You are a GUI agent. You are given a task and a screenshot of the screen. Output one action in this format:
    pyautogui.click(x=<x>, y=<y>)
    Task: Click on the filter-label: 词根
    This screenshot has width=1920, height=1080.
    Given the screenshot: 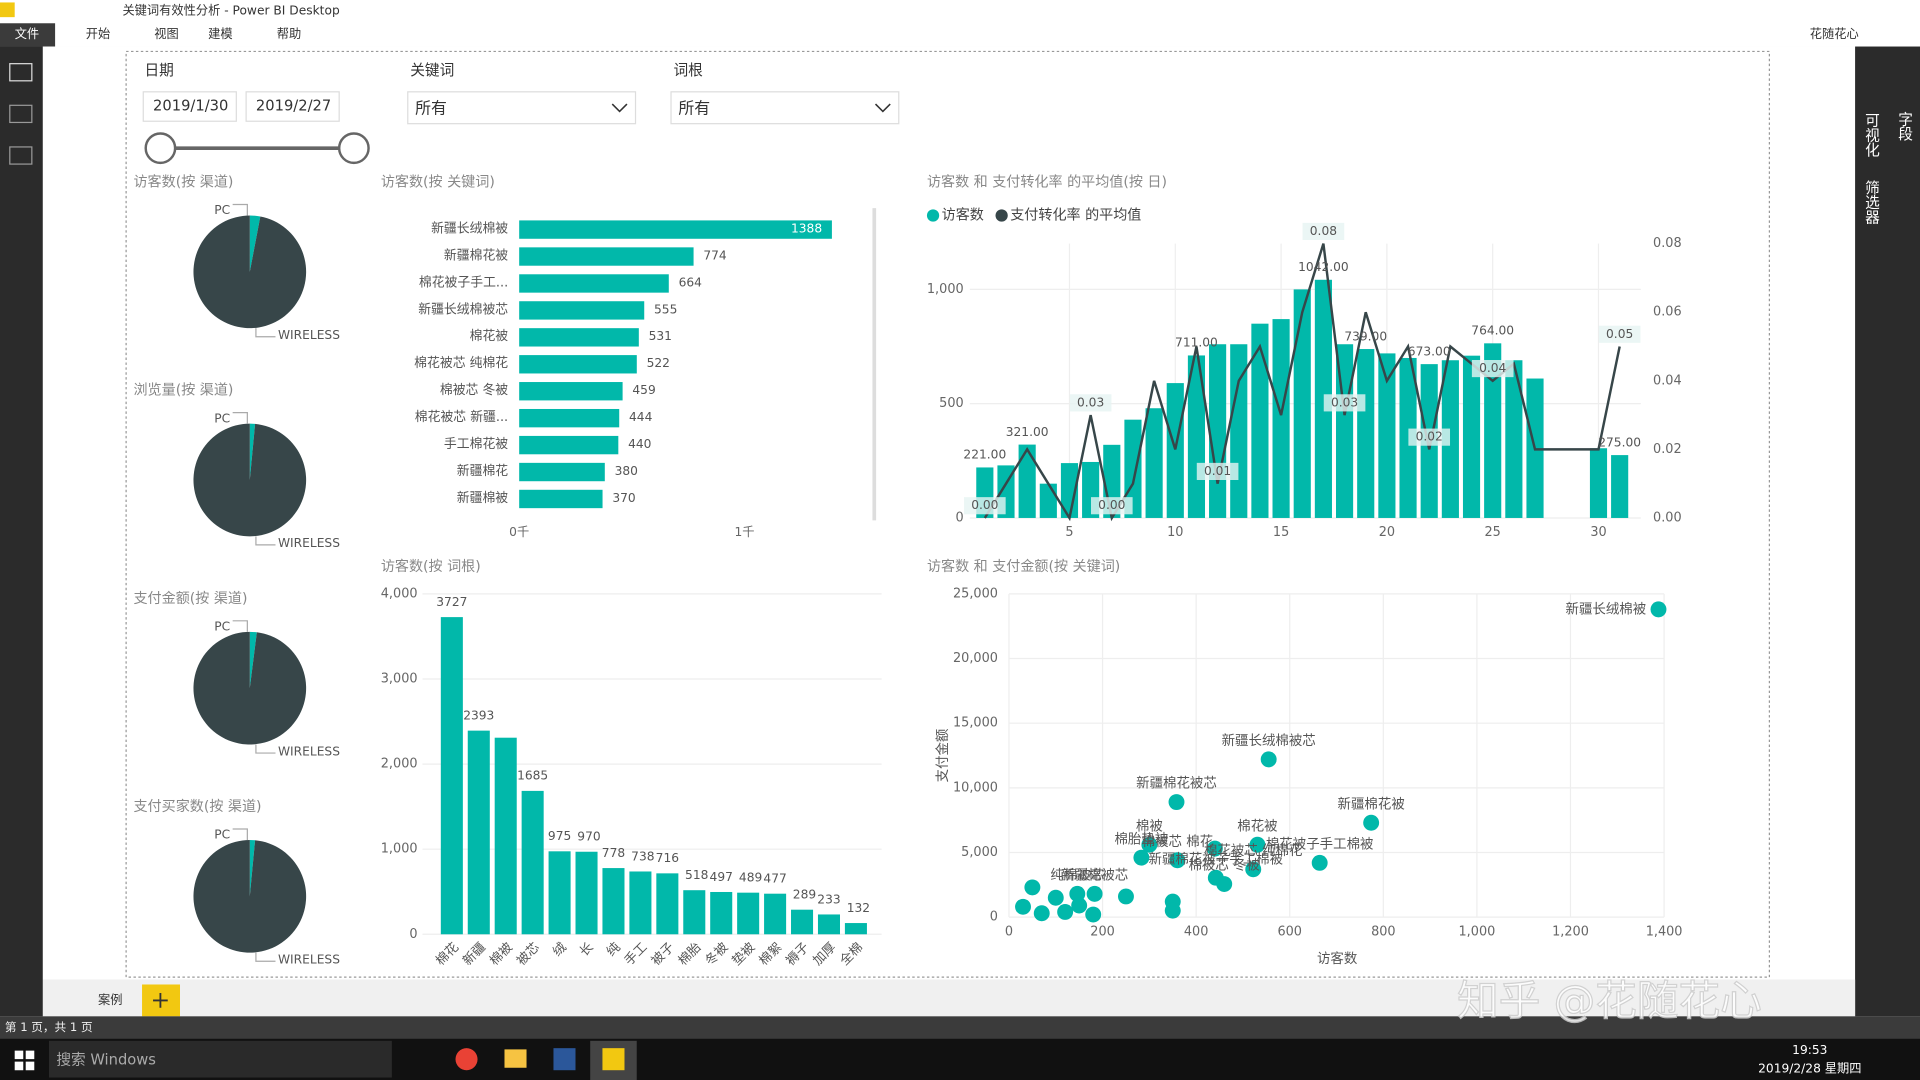 What is the action you would take?
    pyautogui.click(x=688, y=70)
    